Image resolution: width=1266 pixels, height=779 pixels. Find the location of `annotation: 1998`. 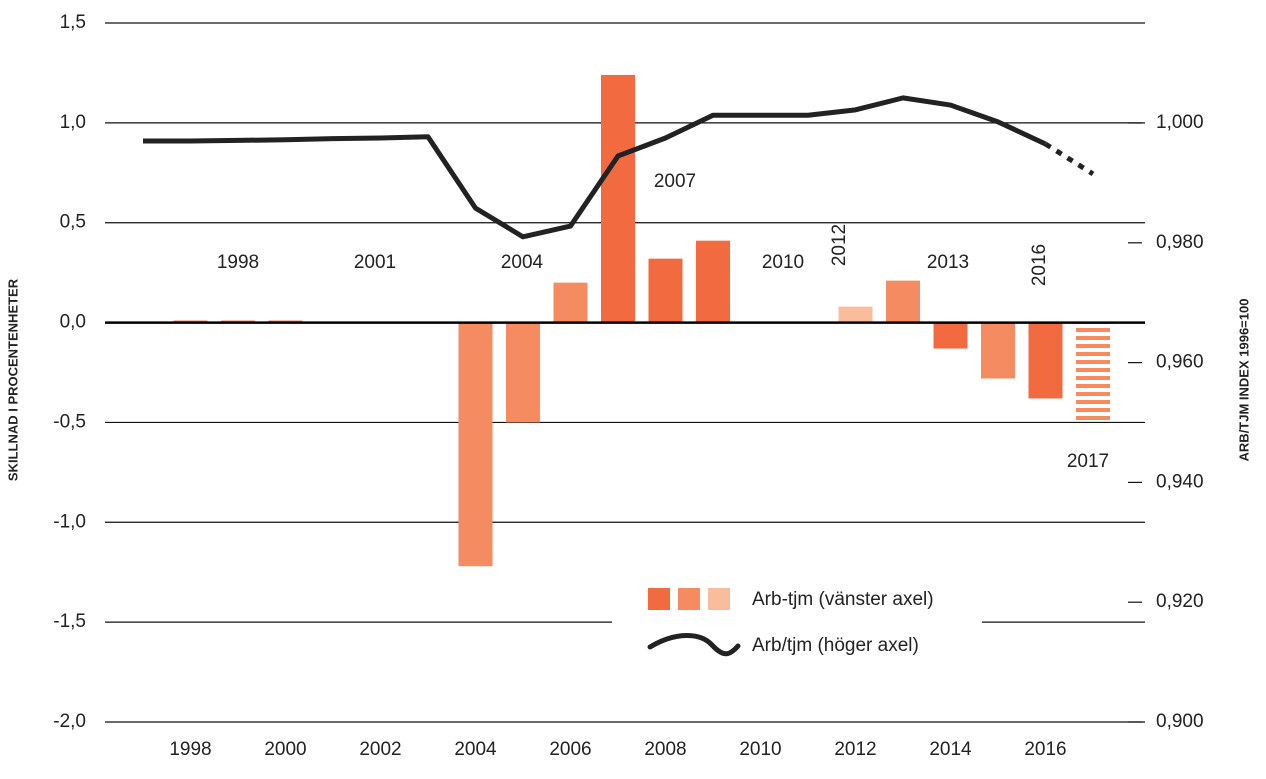

annotation: 1998 is located at coordinates (238, 262).